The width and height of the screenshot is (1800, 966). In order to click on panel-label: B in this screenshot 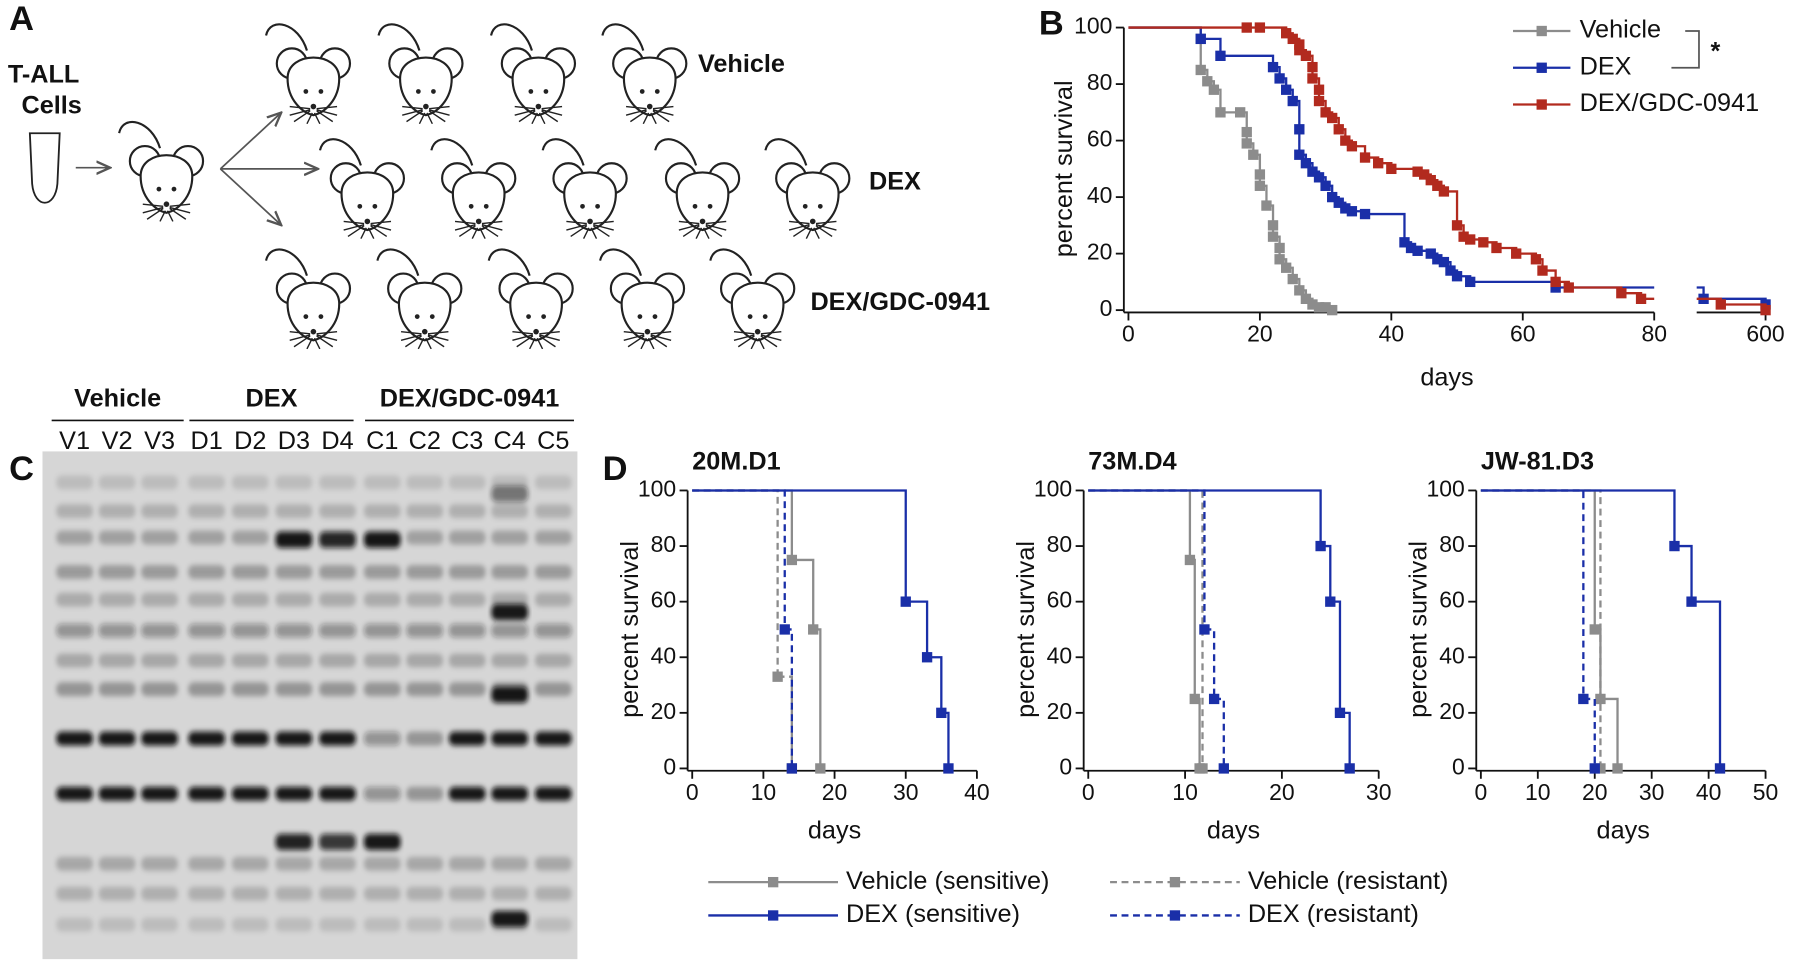, I will do `click(1051, 23)`.